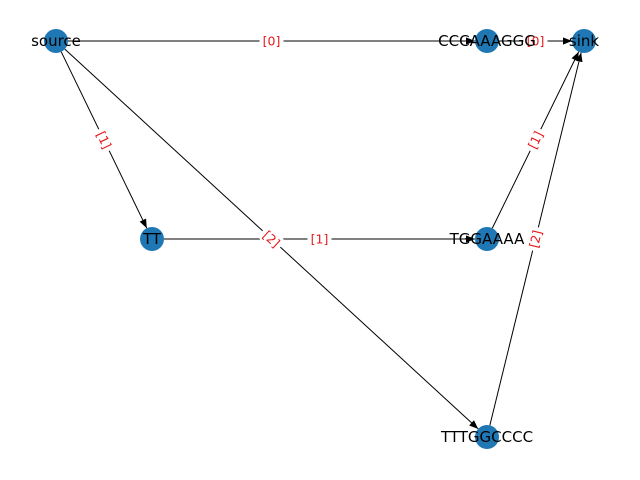  I want to click on node-label-tggaaaa: TGGAAAA, so click(487, 239).